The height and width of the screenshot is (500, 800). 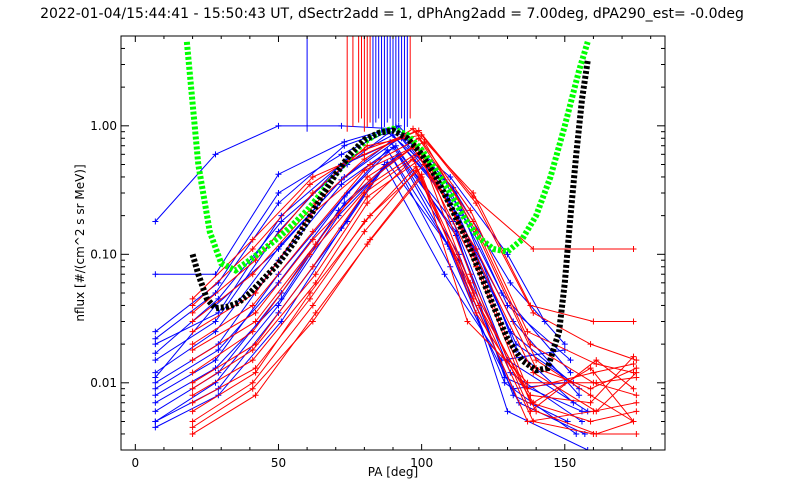 What do you see at coordinates (103, 126) in the screenshot?
I see `y-tick-label: 1.00` at bounding box center [103, 126].